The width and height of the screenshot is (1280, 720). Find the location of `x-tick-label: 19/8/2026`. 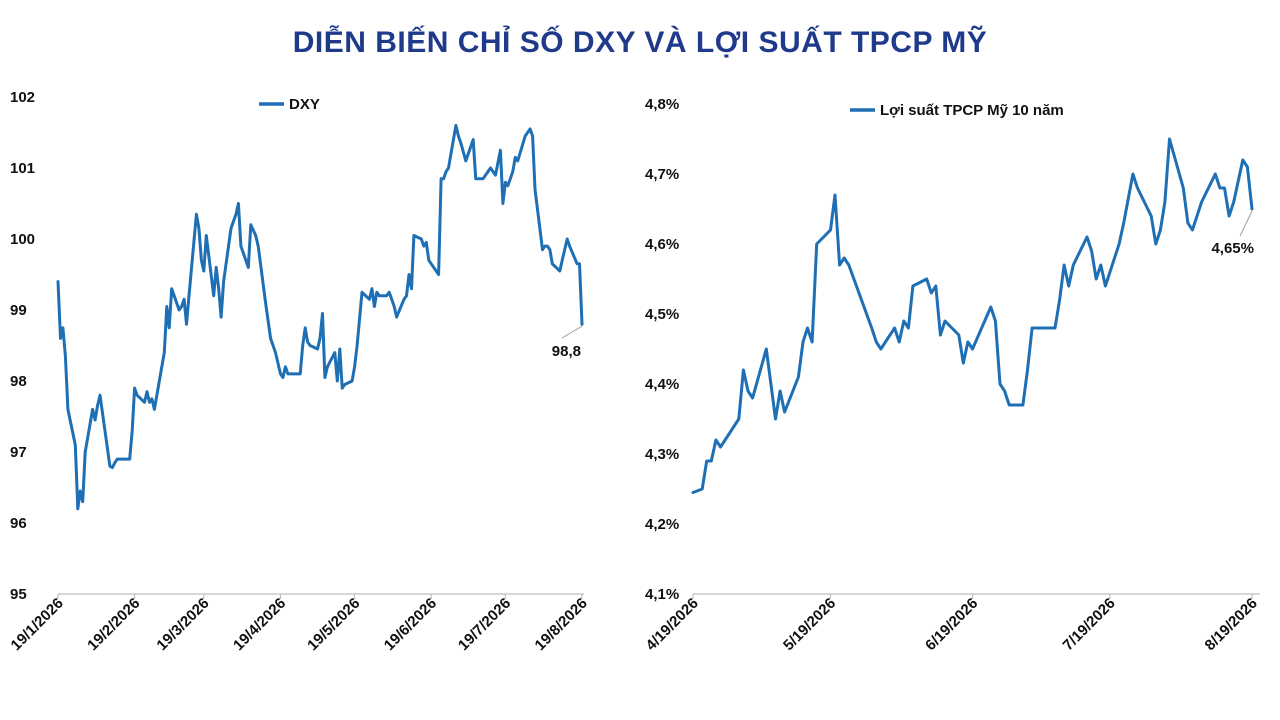

x-tick-label: 19/8/2026 is located at coordinates (561, 624).